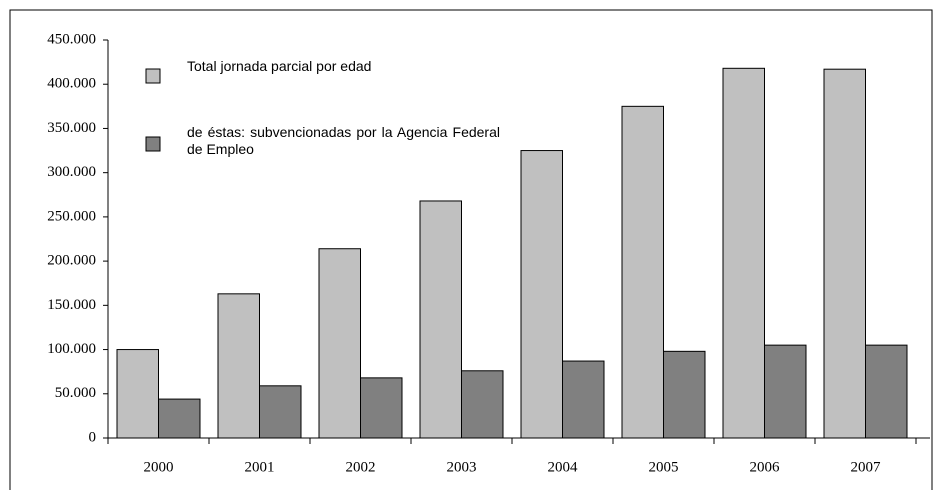 The width and height of the screenshot is (935, 490). What do you see at coordinates (71, 128) in the screenshot?
I see `y-tick-label: 350.000` at bounding box center [71, 128].